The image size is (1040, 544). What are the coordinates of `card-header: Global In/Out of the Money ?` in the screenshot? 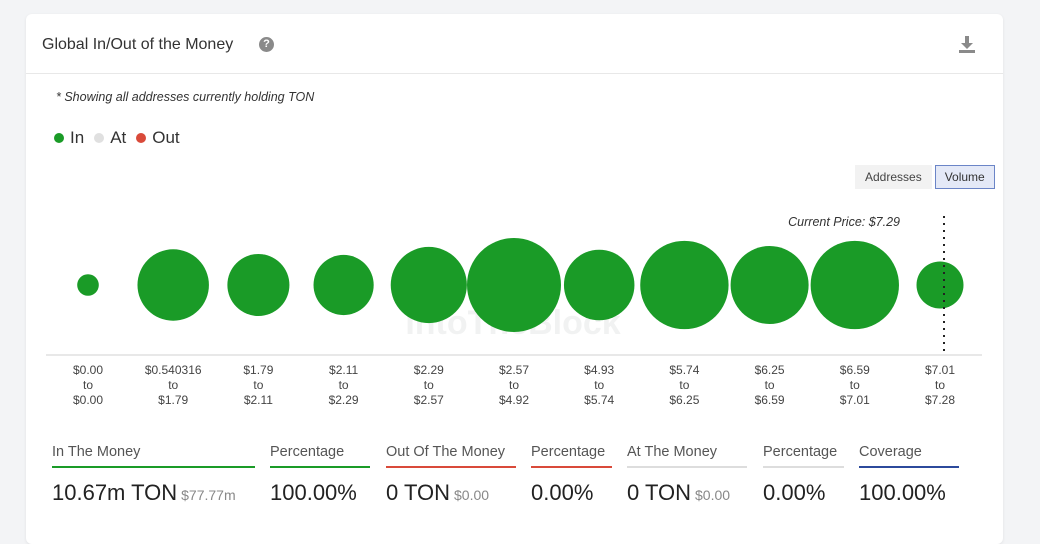 It's located at (514, 44).